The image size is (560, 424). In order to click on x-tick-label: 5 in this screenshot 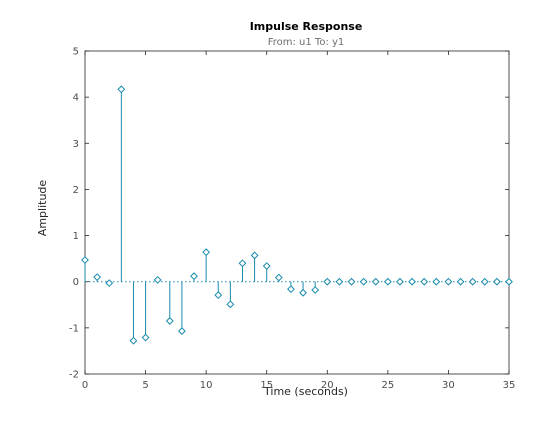, I will do `click(145, 385)`.